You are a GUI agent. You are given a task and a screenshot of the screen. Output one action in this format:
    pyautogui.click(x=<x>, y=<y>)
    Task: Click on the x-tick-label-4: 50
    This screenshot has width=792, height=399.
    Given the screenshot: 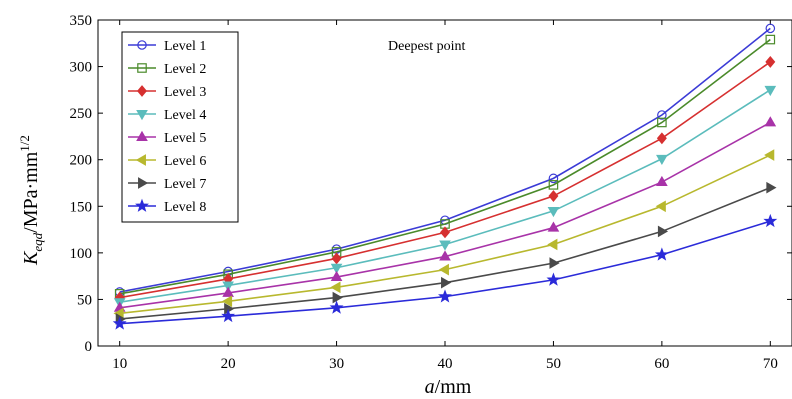 What is the action you would take?
    pyautogui.click(x=553, y=364)
    